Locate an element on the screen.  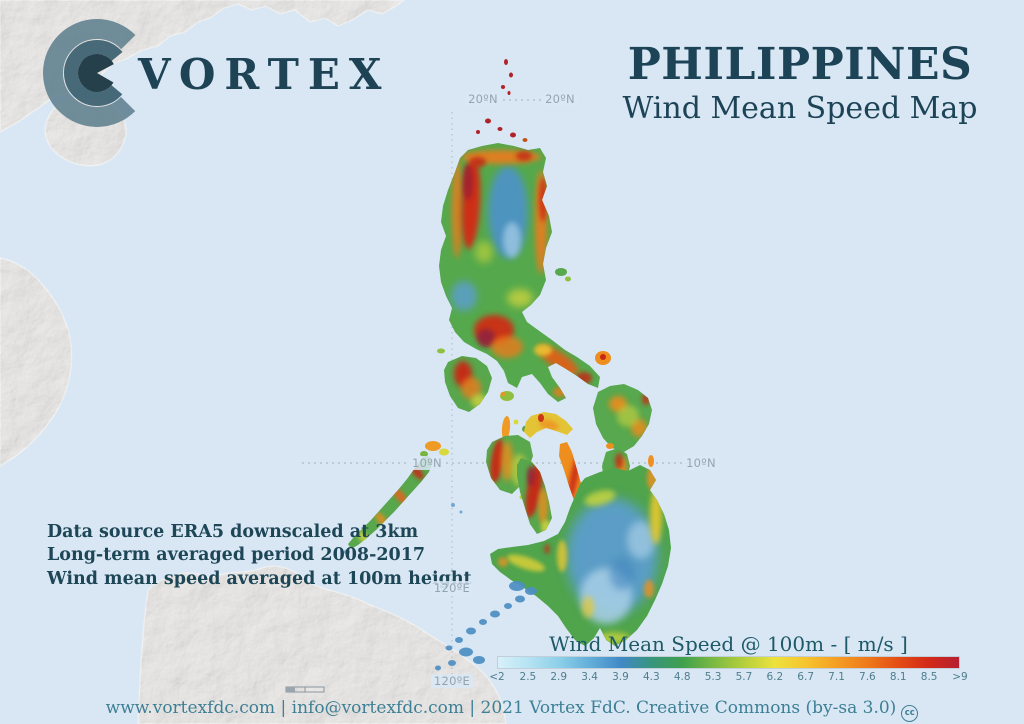
legend-tick: 3.4 is located at coordinates (589, 677).